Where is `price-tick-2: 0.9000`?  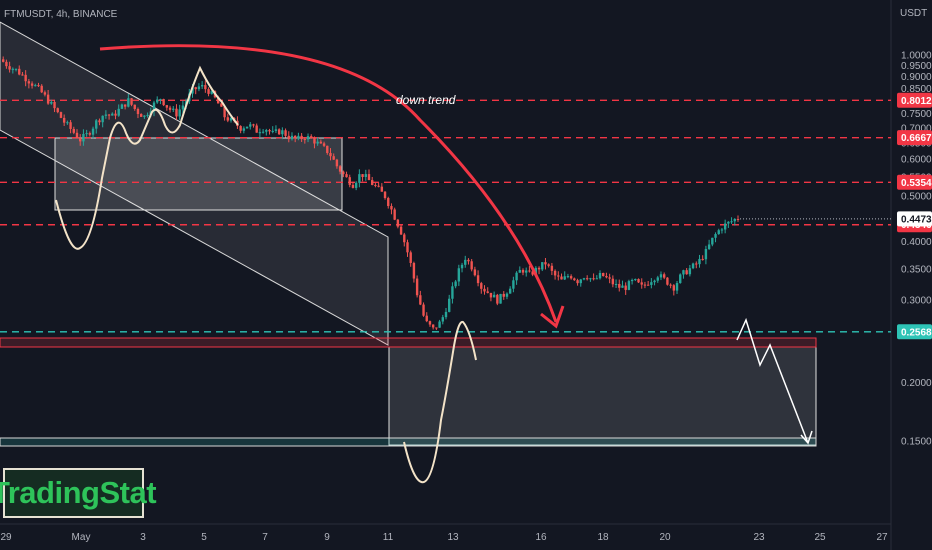
price-tick-2: 0.9000 is located at coordinates (916, 77).